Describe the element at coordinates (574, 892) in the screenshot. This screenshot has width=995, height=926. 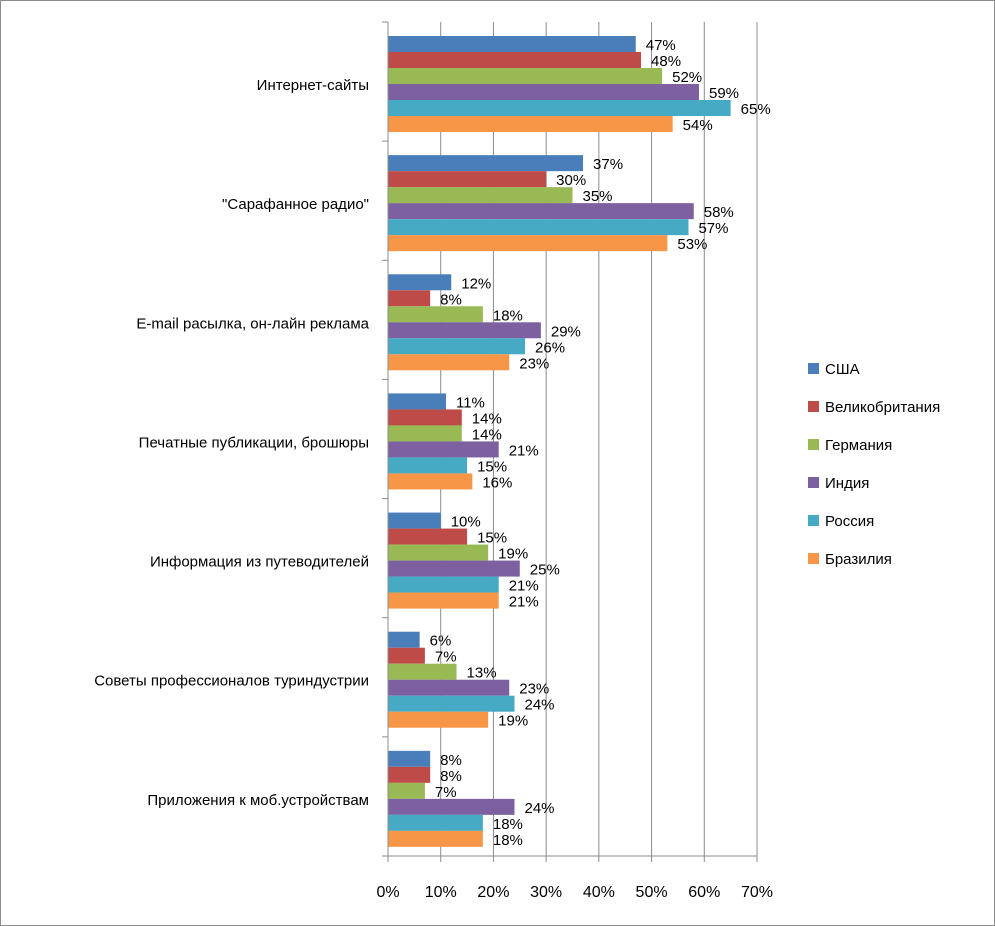
I see `x-tick-labels: 0% 10% 20% 30% 40% 50% 60% 70%` at that location.